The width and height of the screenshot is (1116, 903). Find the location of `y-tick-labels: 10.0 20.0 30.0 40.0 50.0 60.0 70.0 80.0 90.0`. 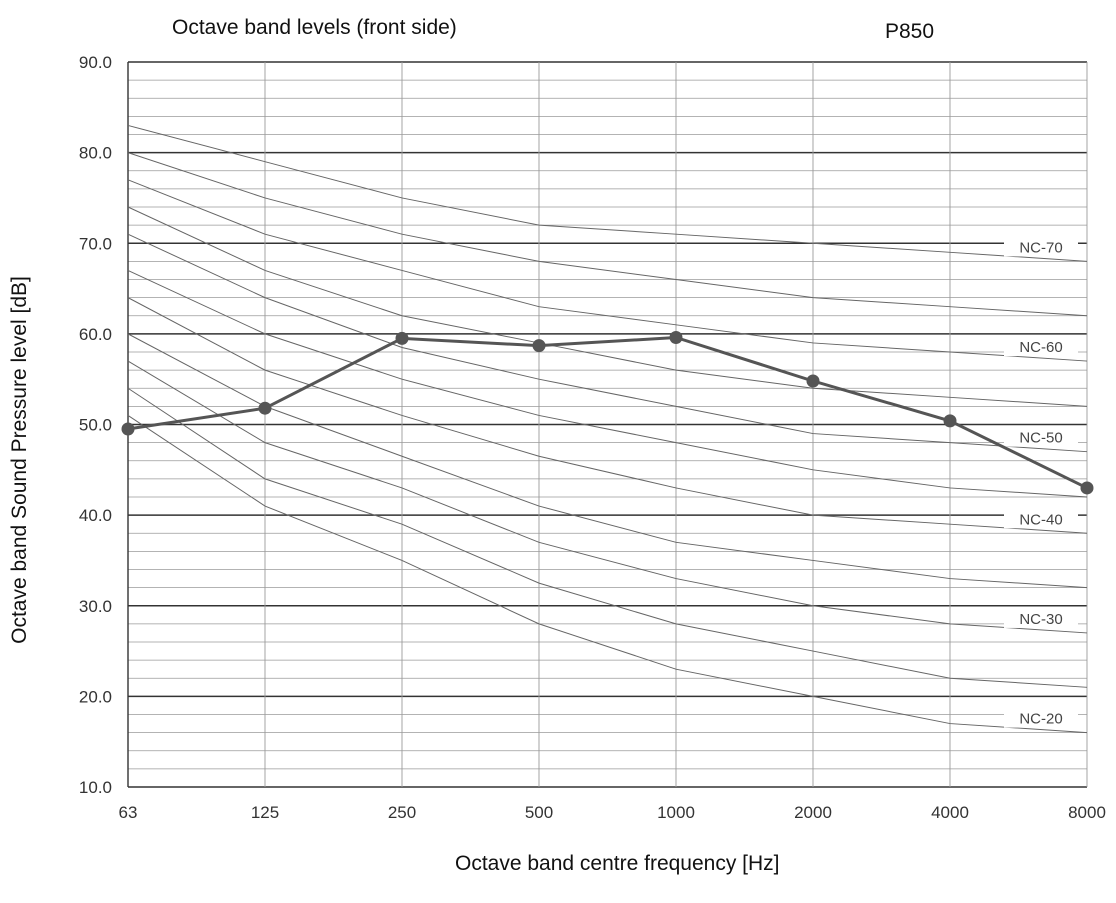

y-tick-labels: 10.0 20.0 30.0 40.0 50.0 60.0 70.0 80.0 90.0 is located at coordinates (95, 425).